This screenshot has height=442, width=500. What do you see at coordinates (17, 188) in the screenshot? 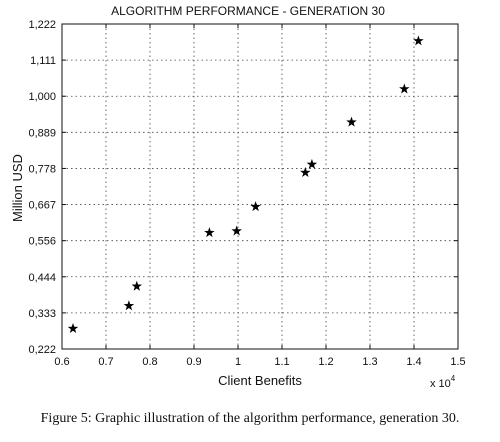
I see `y-axis-label: Million USD` at bounding box center [17, 188].